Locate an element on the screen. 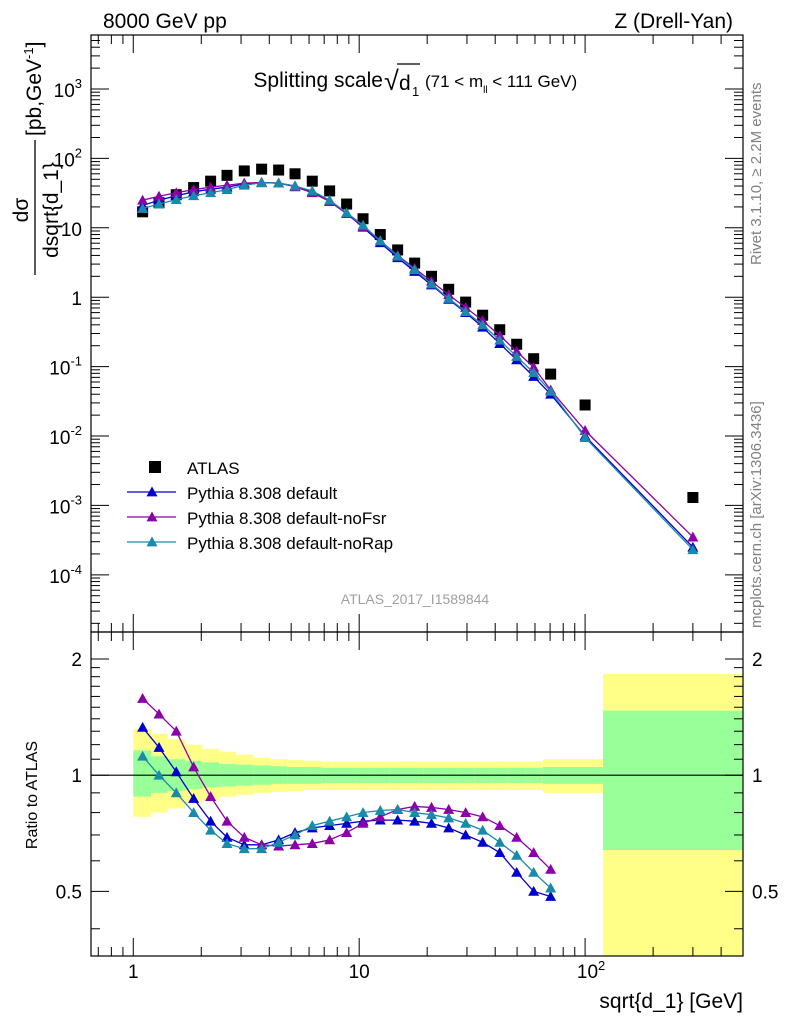 This screenshot has width=786, height=1024. ylabel-unit-sup: -1 is located at coordinates (28, 53).